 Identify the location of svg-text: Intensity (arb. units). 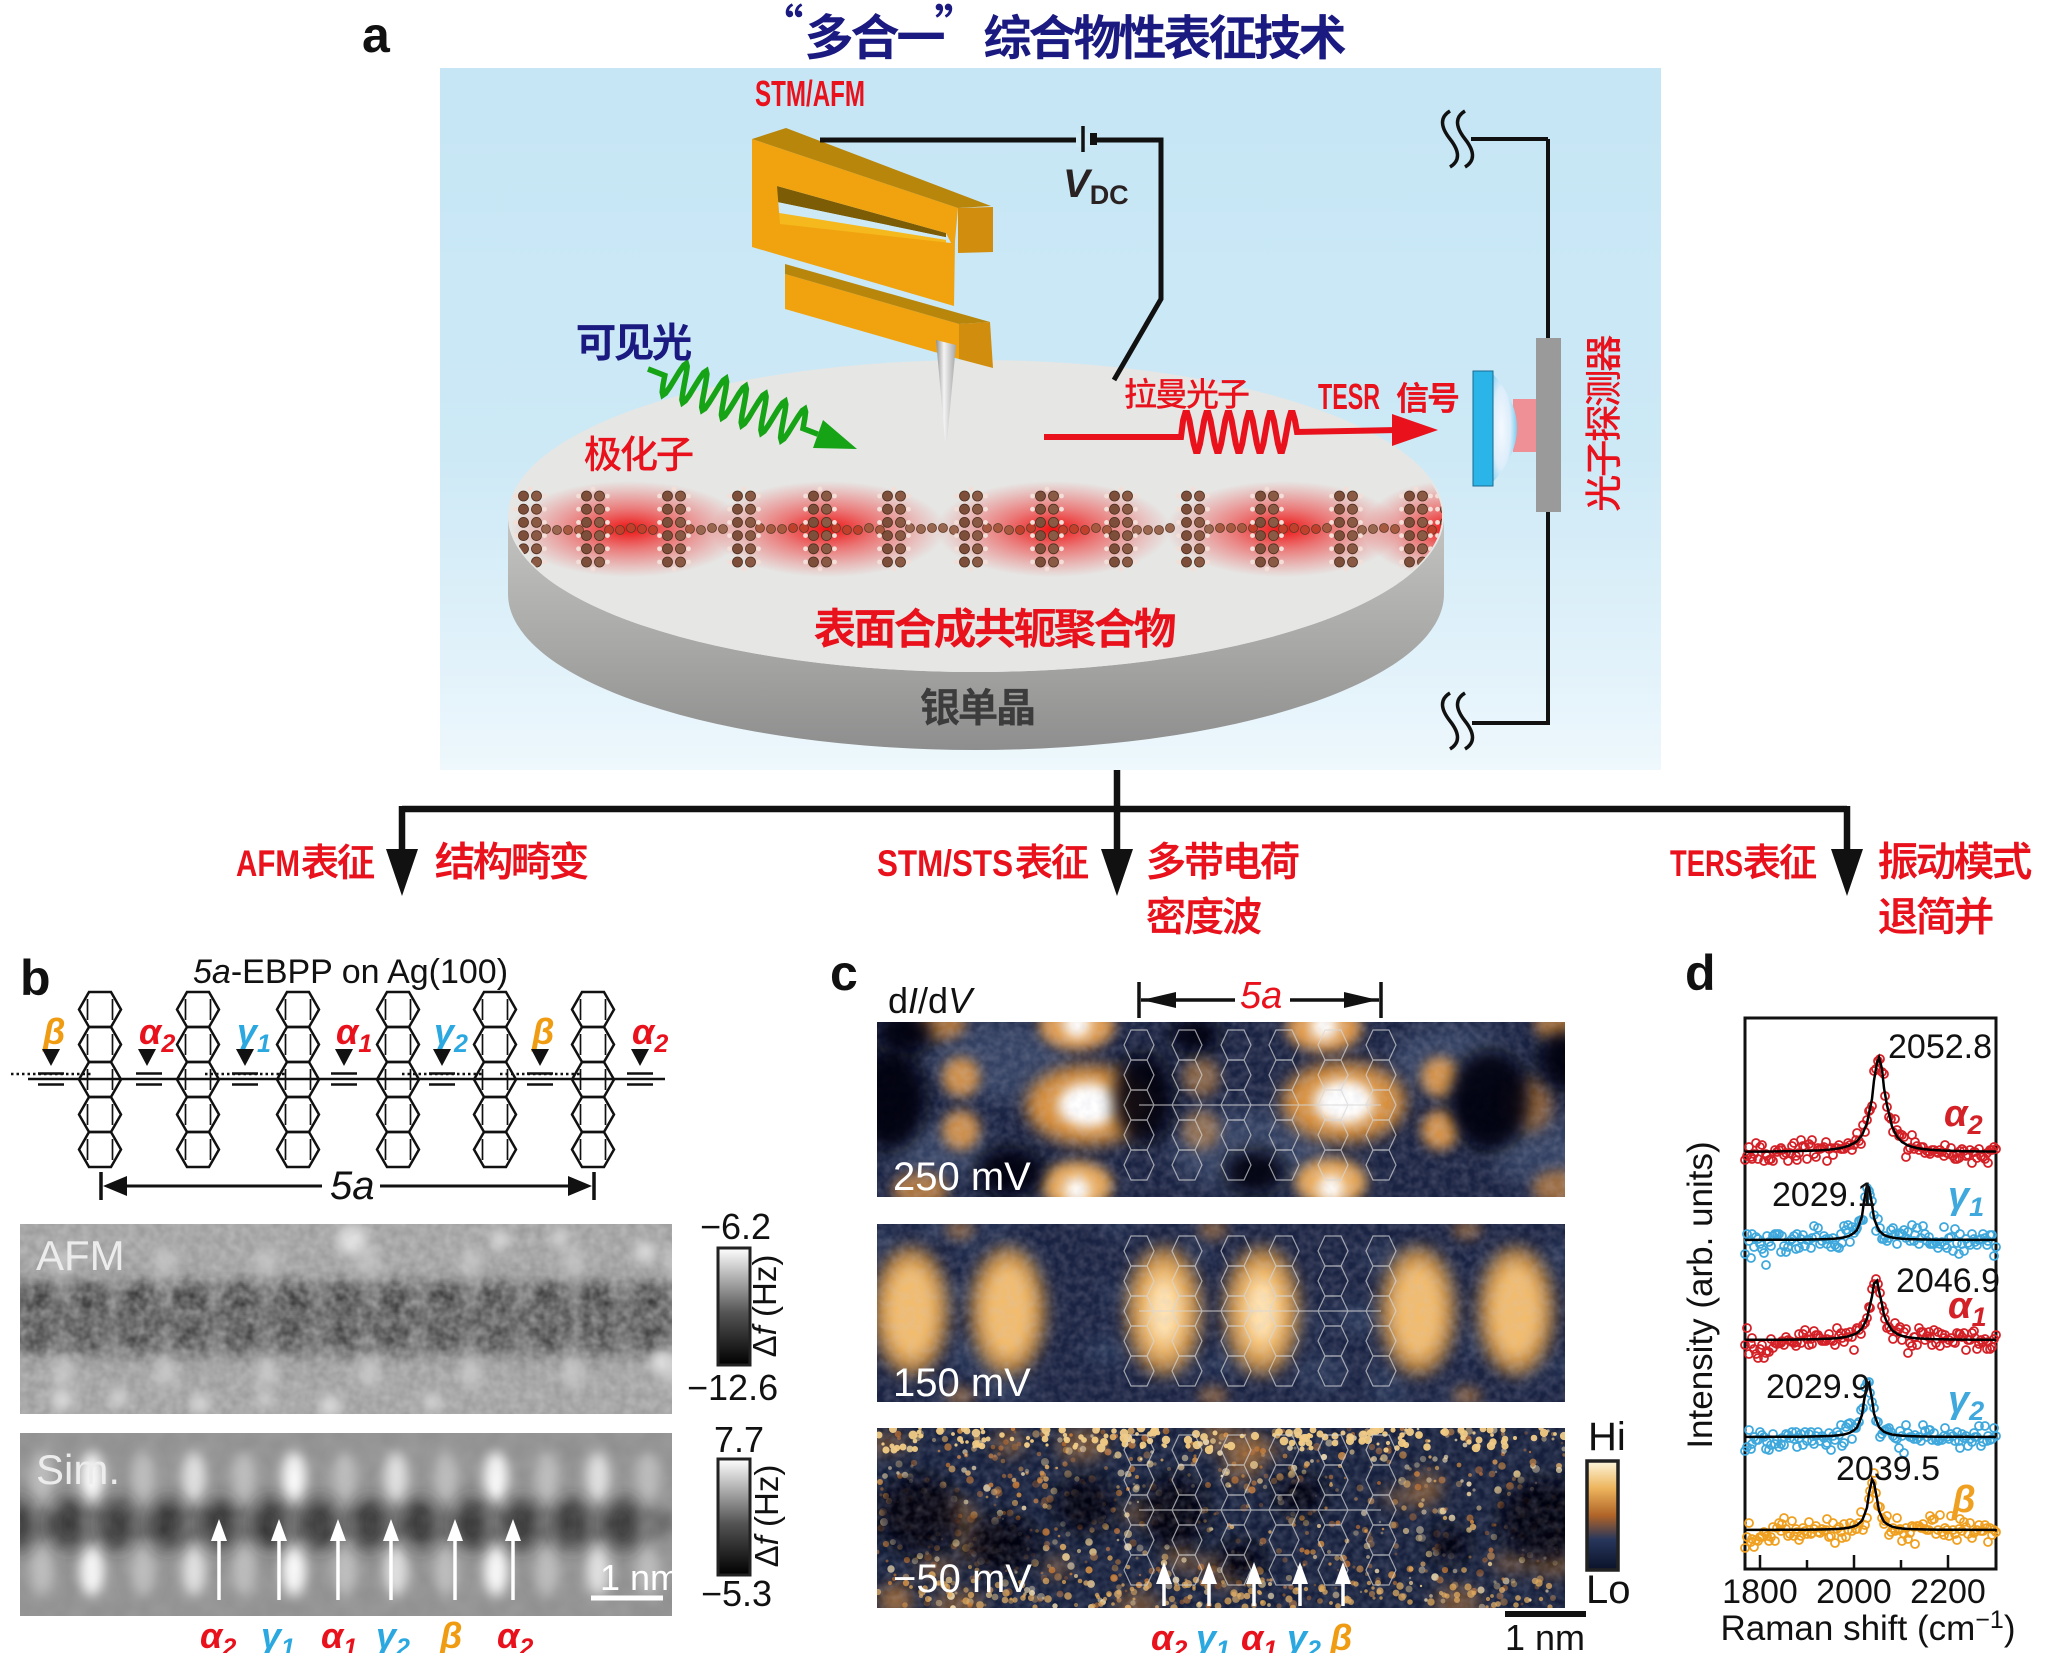
(1700, 1294).